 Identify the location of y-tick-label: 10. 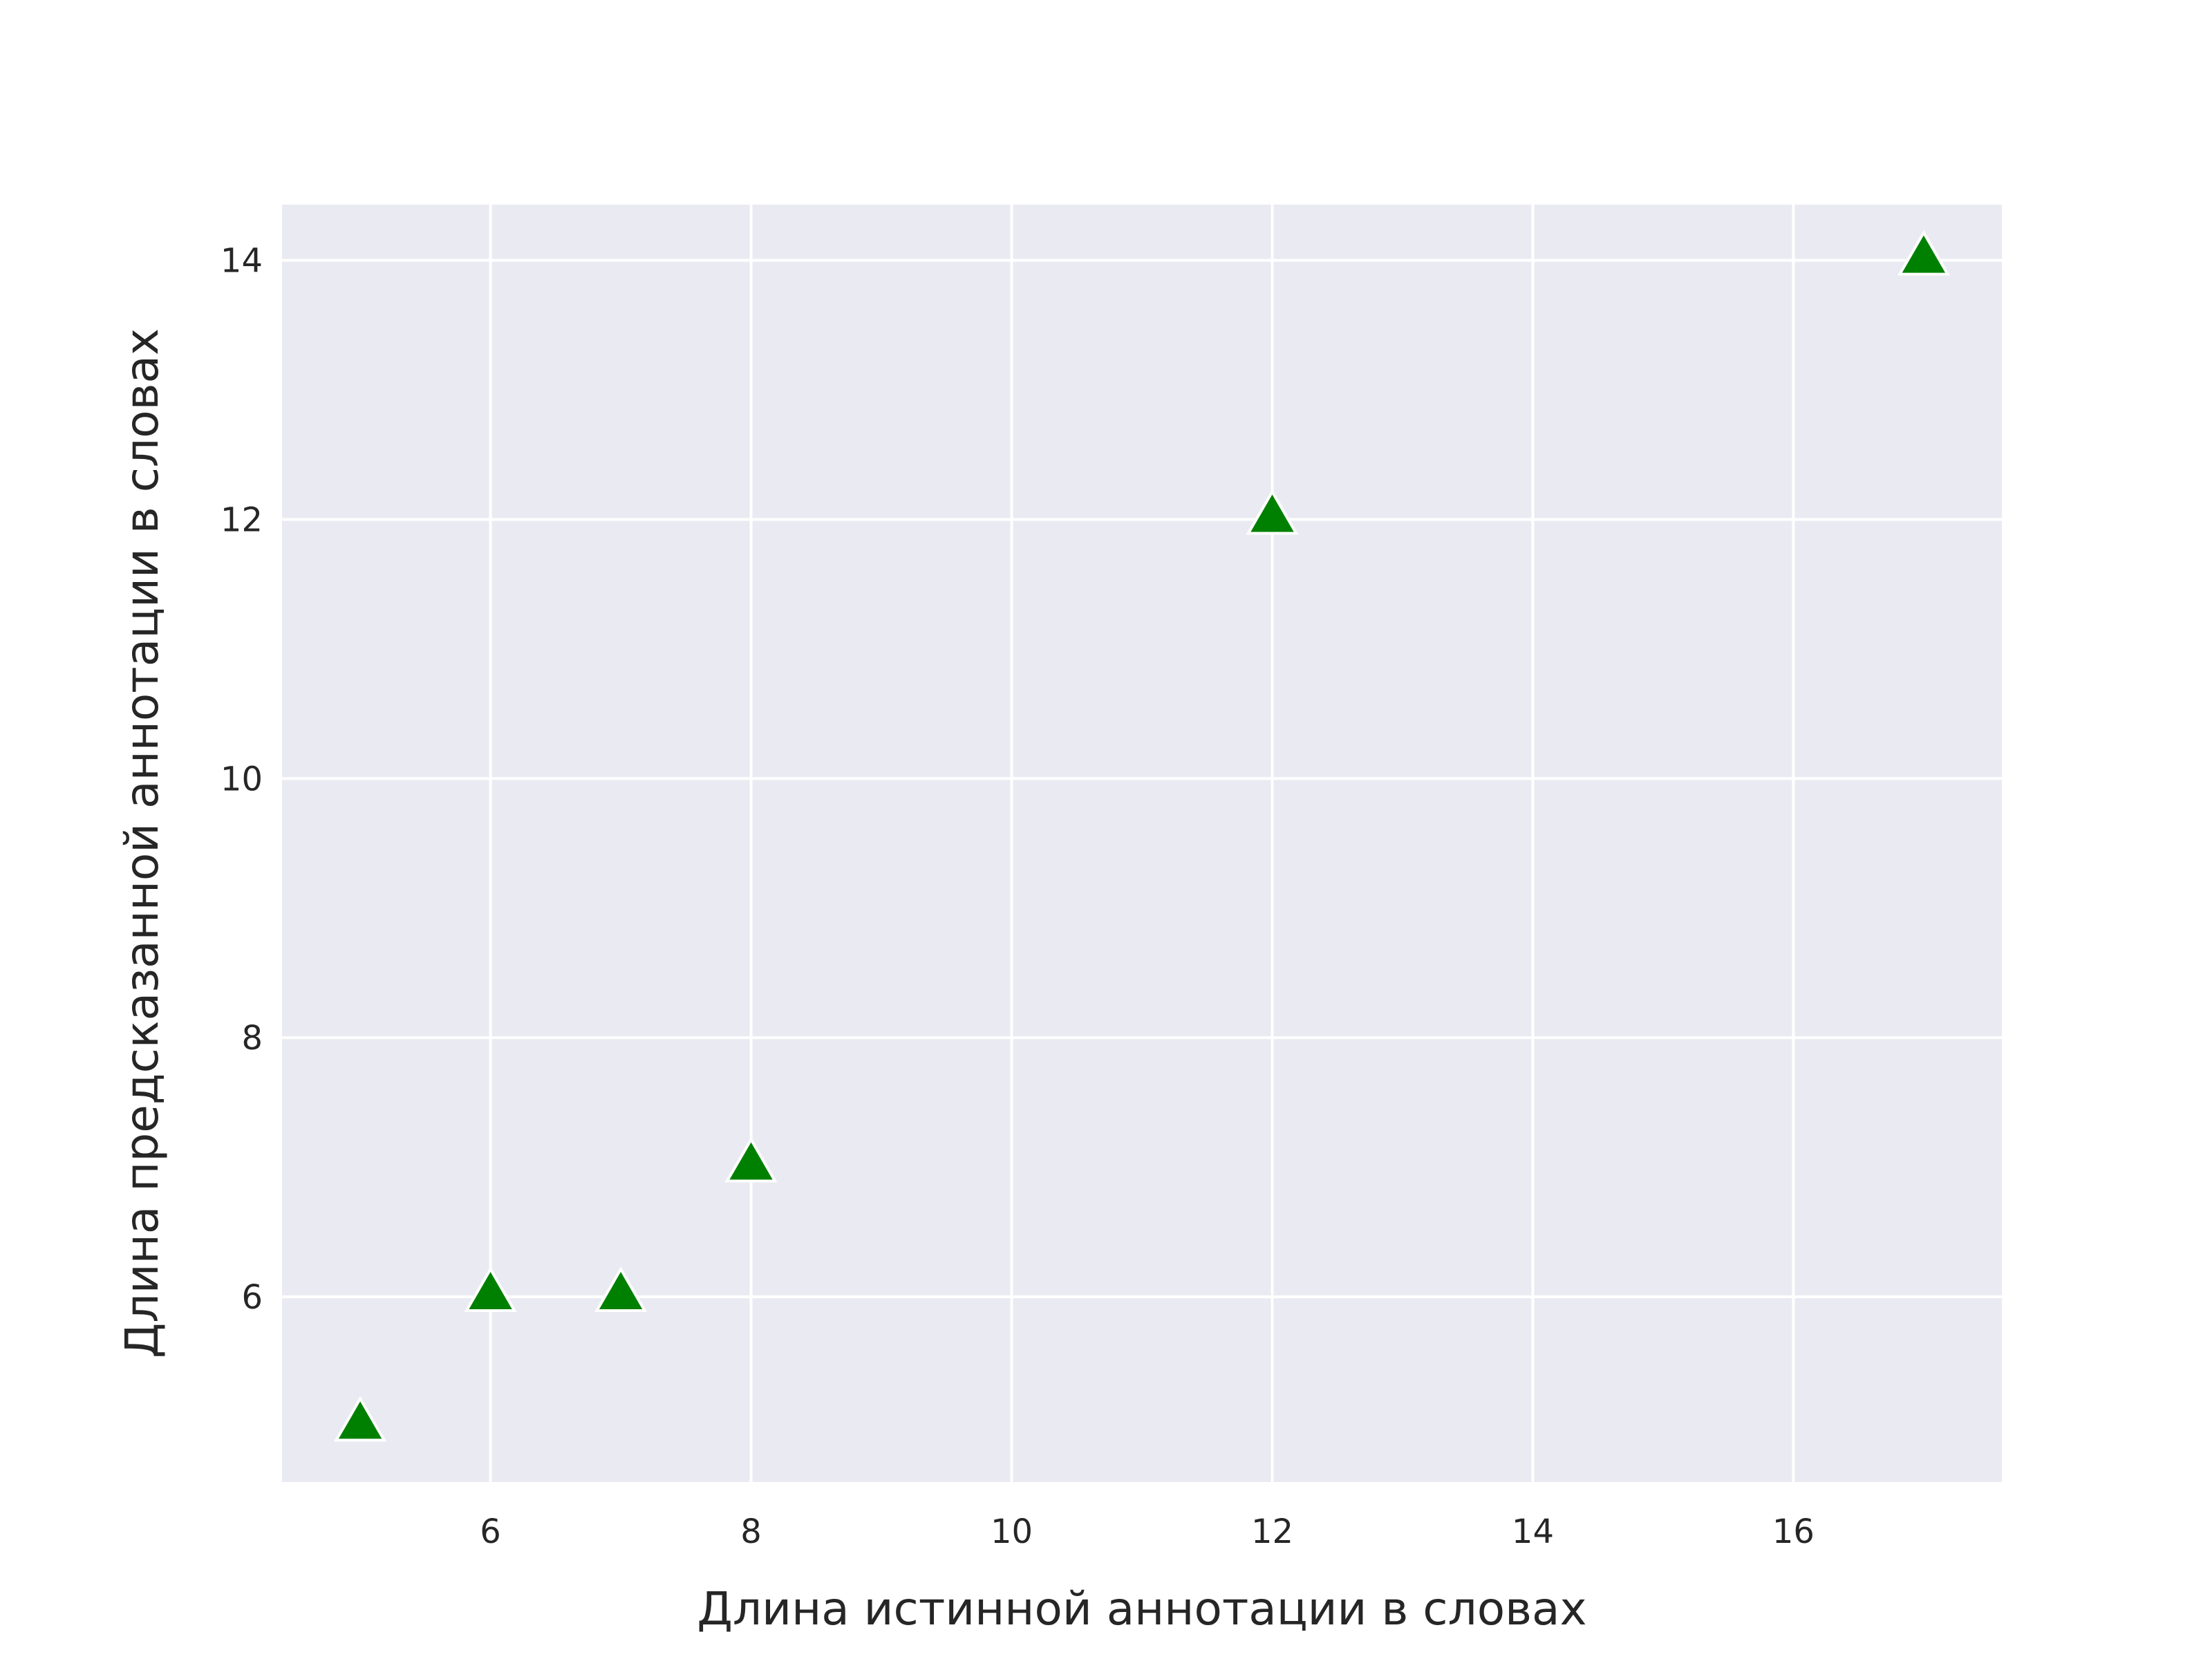
(242, 779).